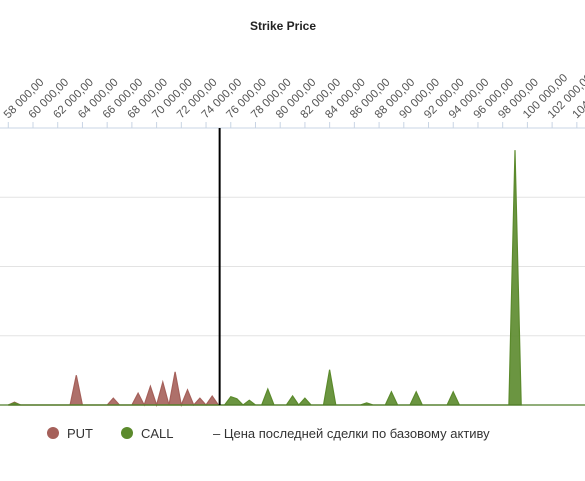 The width and height of the screenshot is (585, 481). What do you see at coordinates (114, 389) in the screenshot?
I see `area` at bounding box center [114, 389].